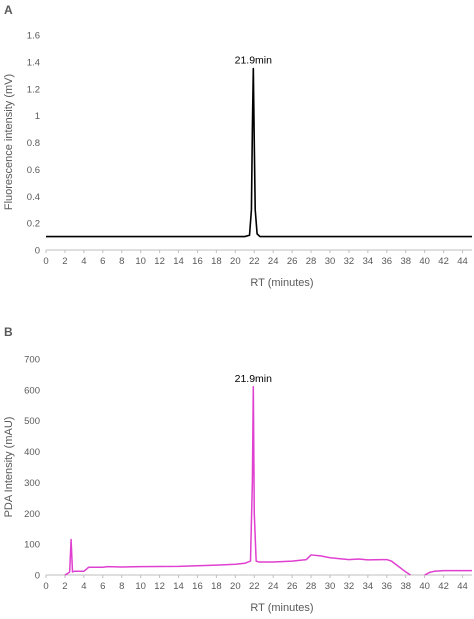 The width and height of the screenshot is (474, 619). What do you see at coordinates (235, 261) in the screenshot?
I see `a-xtick-label: 20` at bounding box center [235, 261].